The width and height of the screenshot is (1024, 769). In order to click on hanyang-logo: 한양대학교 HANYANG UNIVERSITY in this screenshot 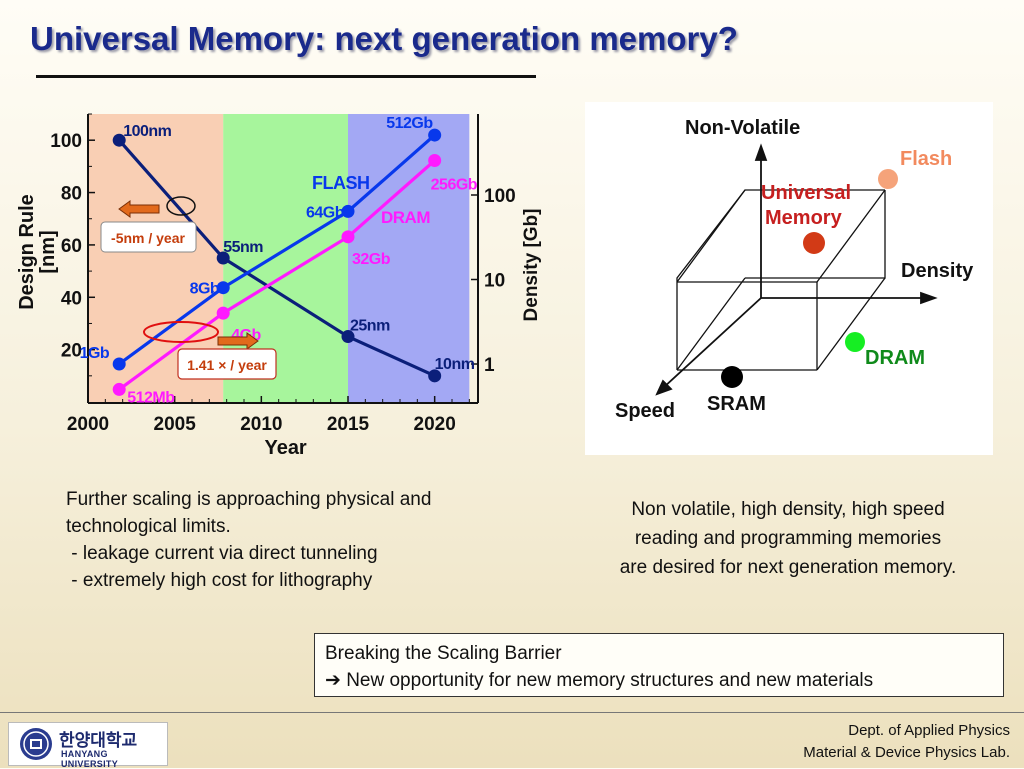, I will do `click(88, 745)`.